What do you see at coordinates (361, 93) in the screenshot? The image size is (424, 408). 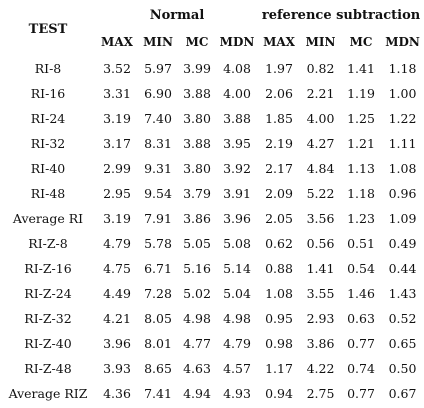 I see `table-cell: 1.19` at bounding box center [361, 93].